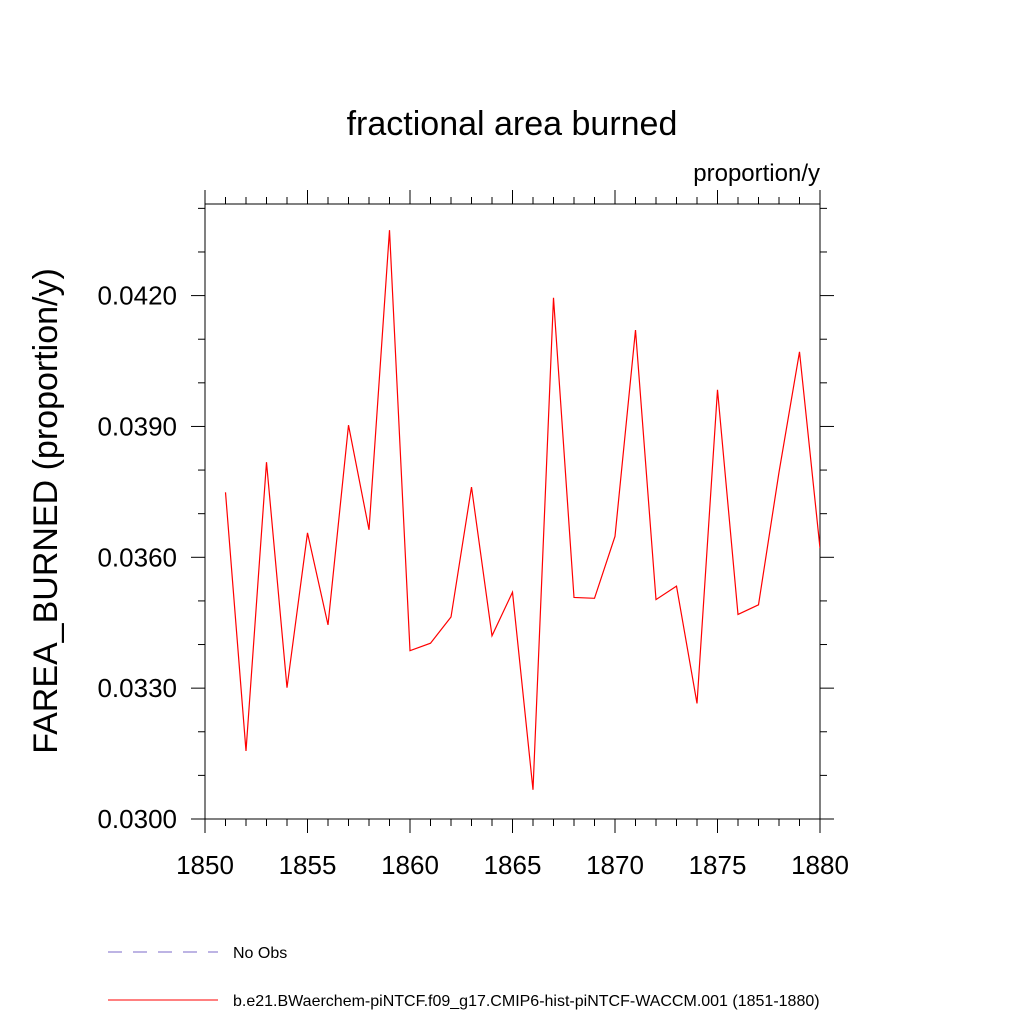  I want to click on y-tick-label: 0.0330, so click(137, 688).